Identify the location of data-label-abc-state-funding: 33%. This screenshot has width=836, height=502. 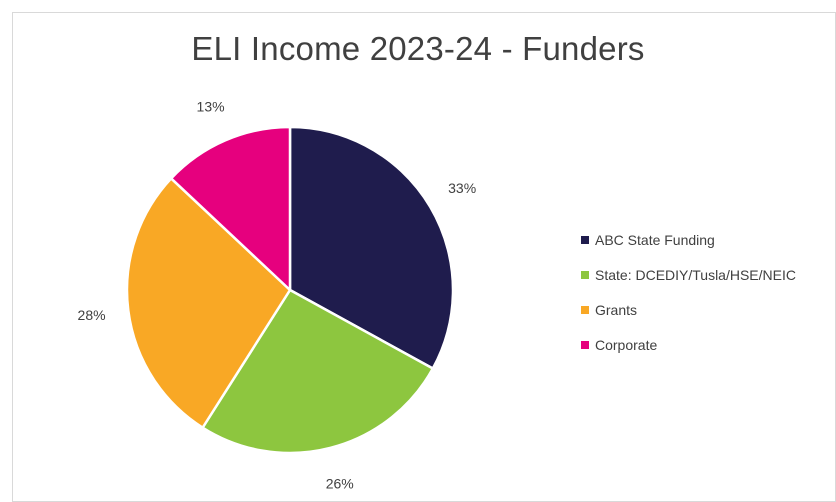
(462, 188).